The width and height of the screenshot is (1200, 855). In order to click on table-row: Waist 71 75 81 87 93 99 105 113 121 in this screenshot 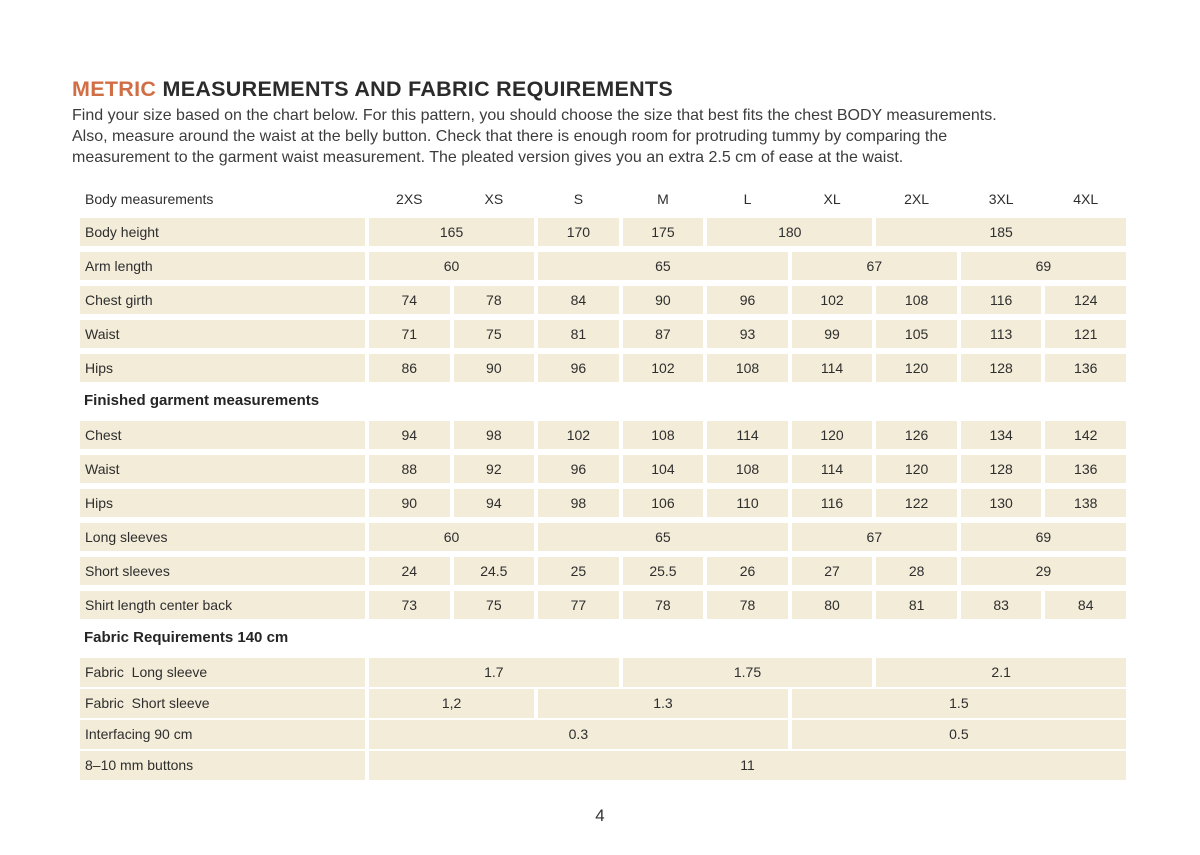, I will do `click(603, 334)`.